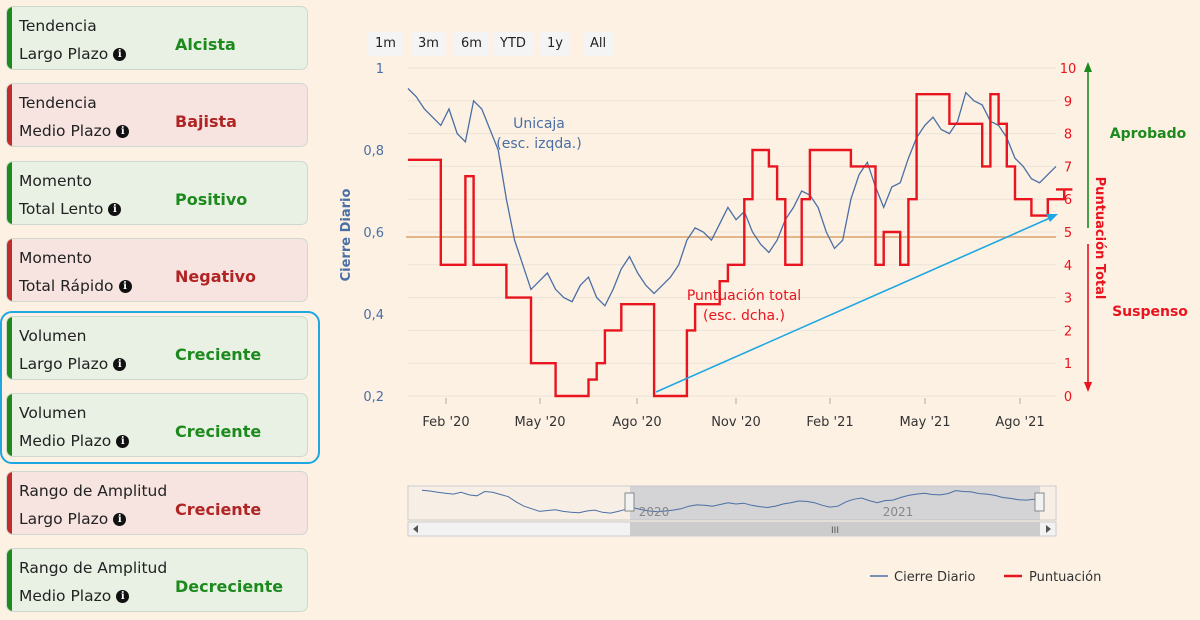  What do you see at coordinates (415, 529) in the screenshot?
I see `scroll-left-icon` at bounding box center [415, 529].